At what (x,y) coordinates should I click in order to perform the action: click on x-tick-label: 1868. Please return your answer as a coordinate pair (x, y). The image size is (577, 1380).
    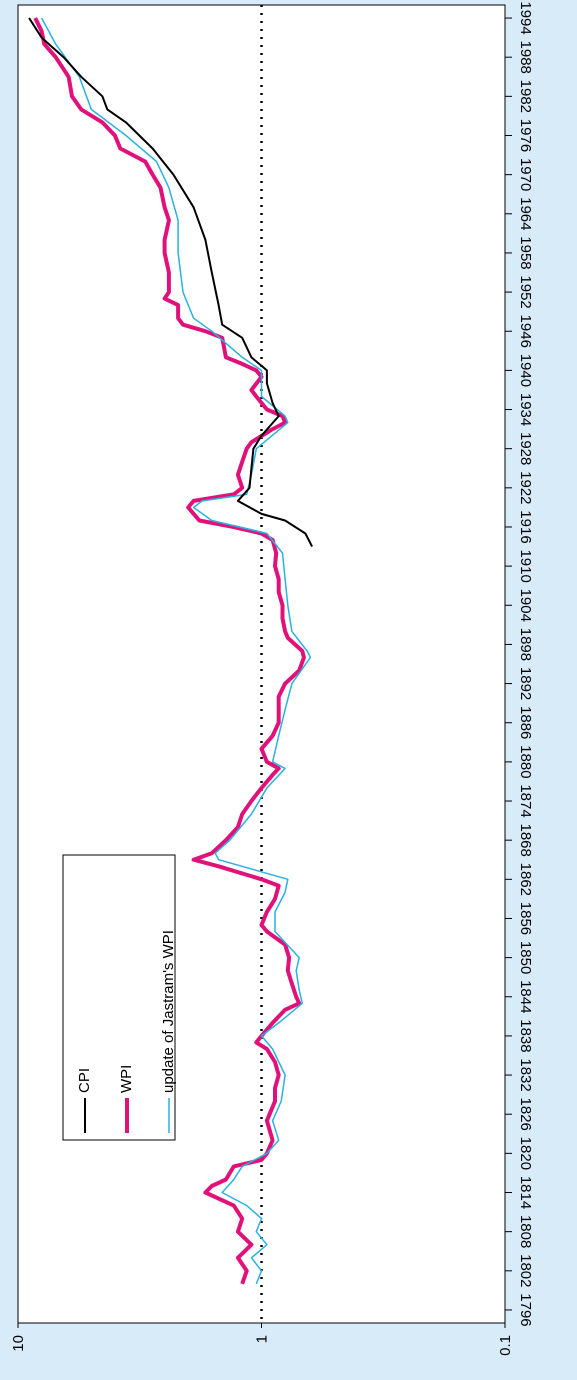
    Looking at the image, I should click on (525, 839).